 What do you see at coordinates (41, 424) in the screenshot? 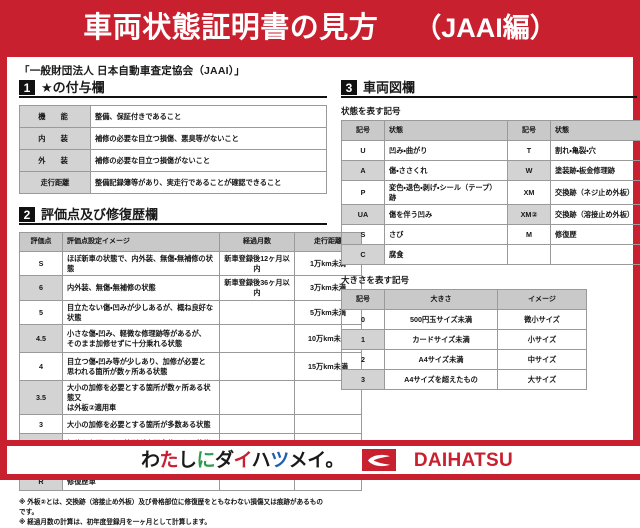
I see `eval-score: 3` at bounding box center [41, 424].